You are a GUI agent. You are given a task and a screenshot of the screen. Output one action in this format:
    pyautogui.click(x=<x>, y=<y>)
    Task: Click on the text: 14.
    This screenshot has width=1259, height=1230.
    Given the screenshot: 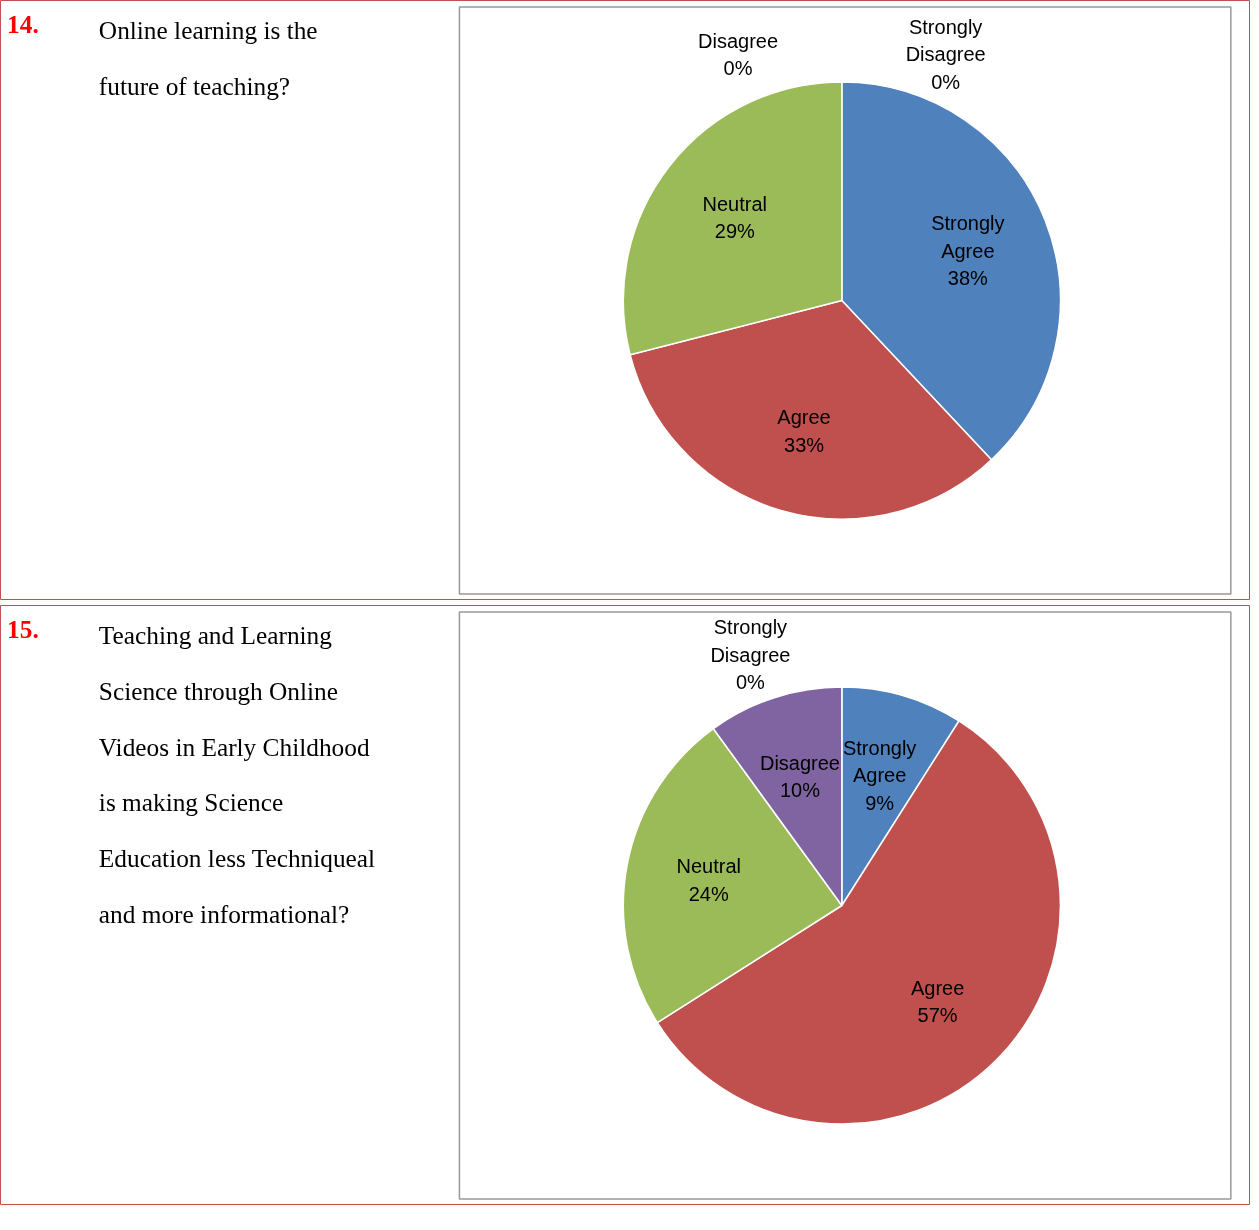 What is the action you would take?
    pyautogui.click(x=23, y=23)
    